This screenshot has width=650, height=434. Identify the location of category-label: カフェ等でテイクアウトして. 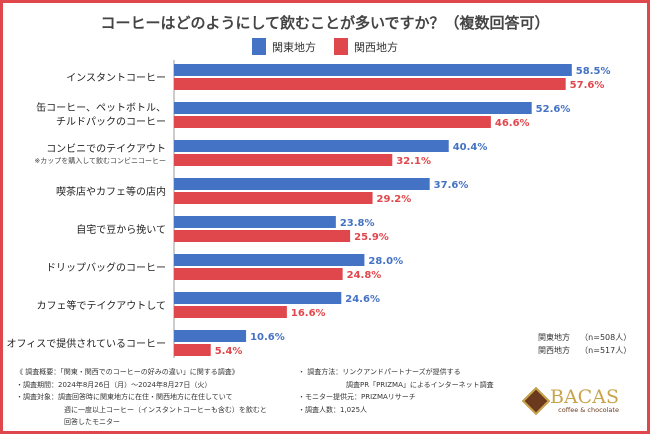
(102, 305).